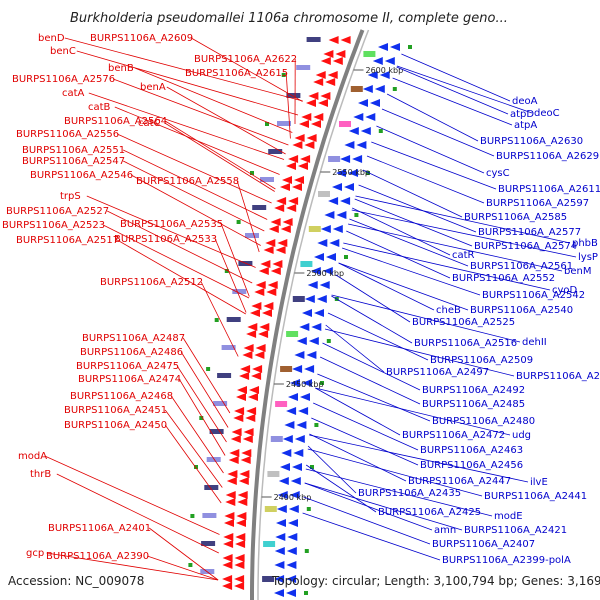 The width and height of the screenshot is (600, 600). What do you see at coordinates (529, 232) in the screenshot?
I see `right-gene-label: BURPS1106A_A2577` at bounding box center [529, 232].